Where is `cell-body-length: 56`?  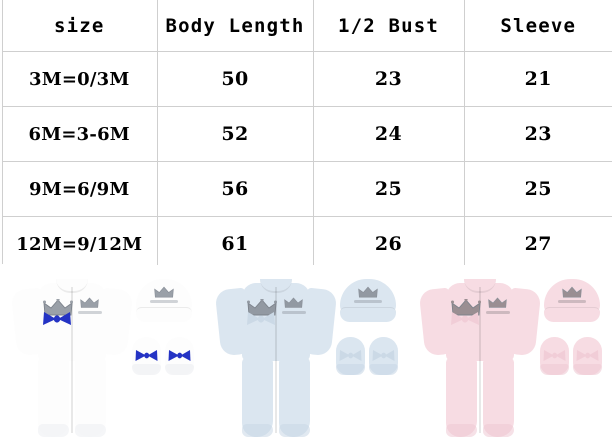
cell-body-length: 56 is located at coordinates (235, 189).